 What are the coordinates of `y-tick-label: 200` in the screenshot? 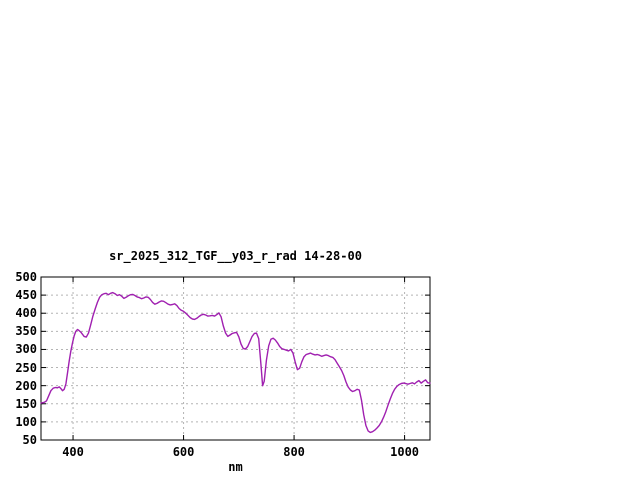 It's located at (26, 385).